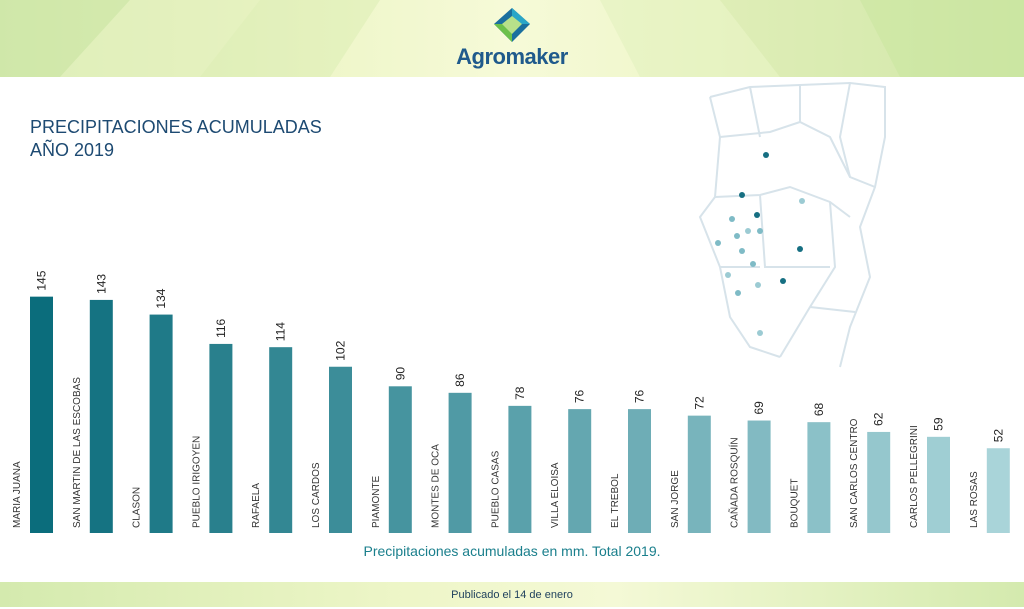  I want to click on value-label-los-cardos: 102, so click(341, 350).